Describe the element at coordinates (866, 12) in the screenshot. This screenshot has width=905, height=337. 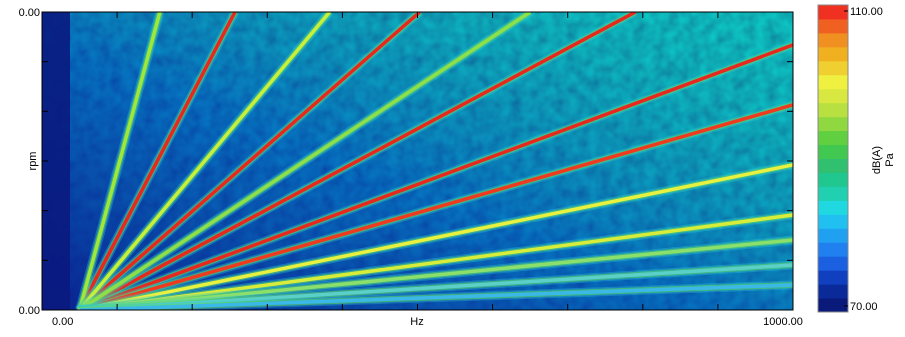
I see `colorbar-tick-label: 110.00` at that location.